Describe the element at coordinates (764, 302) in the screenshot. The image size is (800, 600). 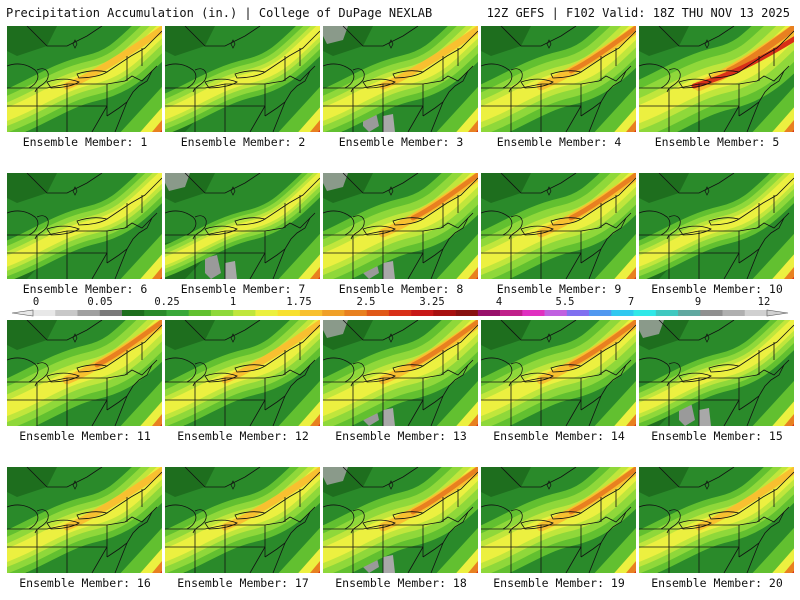
I see `colorbar-tick-label: 12` at that location.